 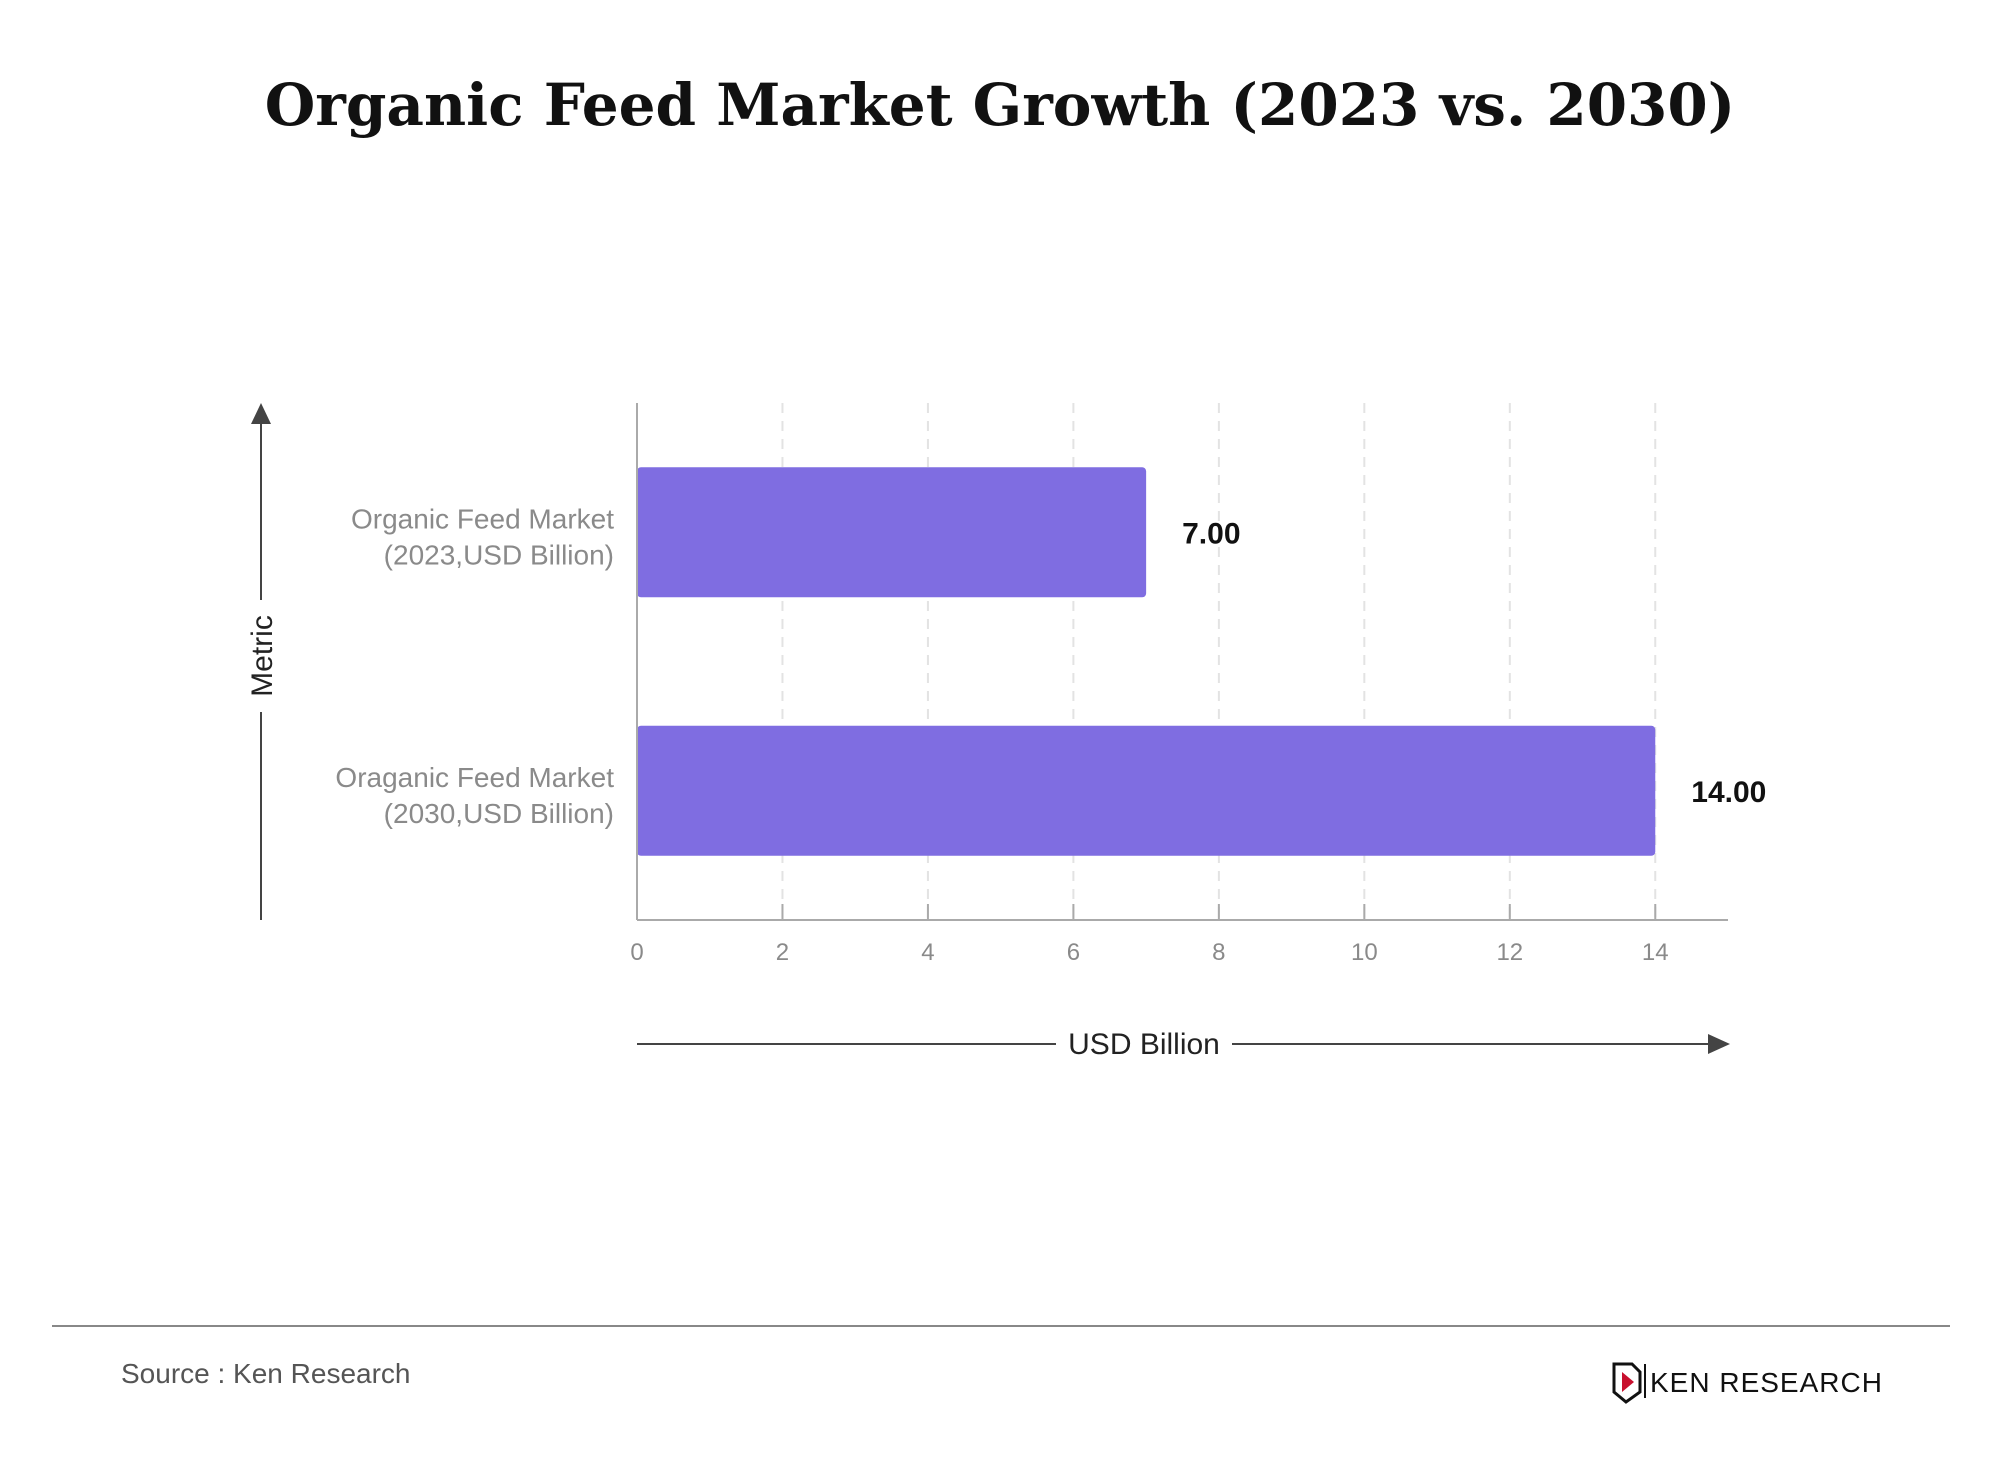 What do you see at coordinates (1474, 663) in the screenshot?
I see `value-labels: 7.00 14.00` at bounding box center [1474, 663].